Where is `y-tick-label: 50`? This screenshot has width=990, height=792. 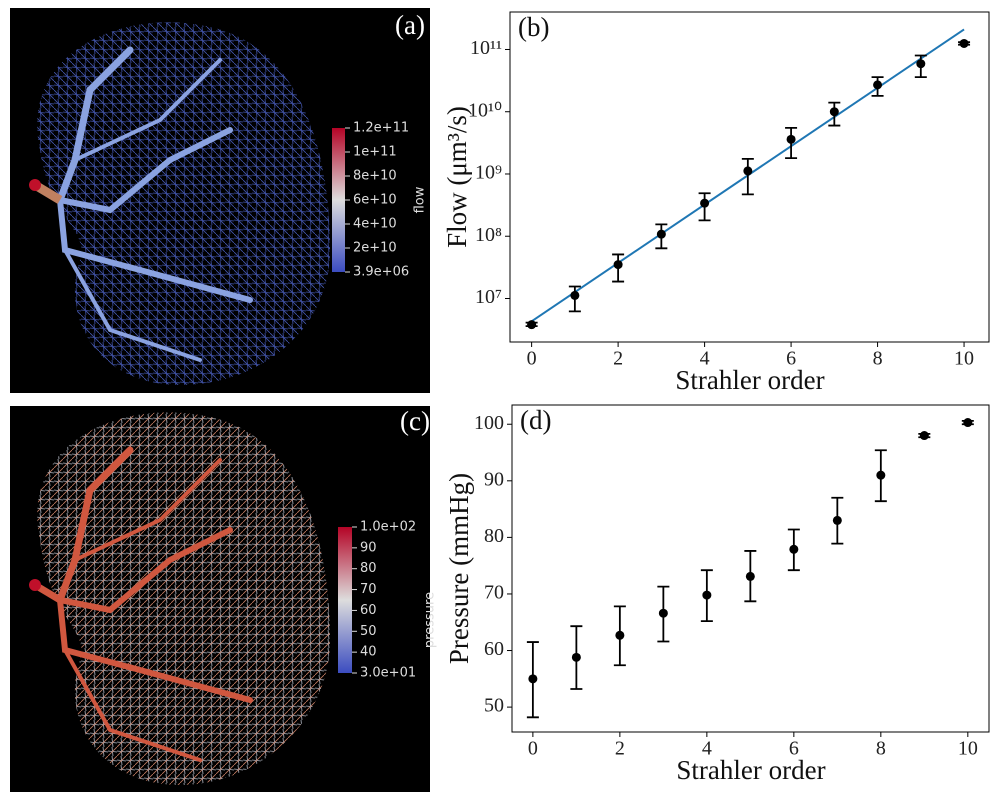
y-tick-label: 50 is located at coordinates (494, 706).